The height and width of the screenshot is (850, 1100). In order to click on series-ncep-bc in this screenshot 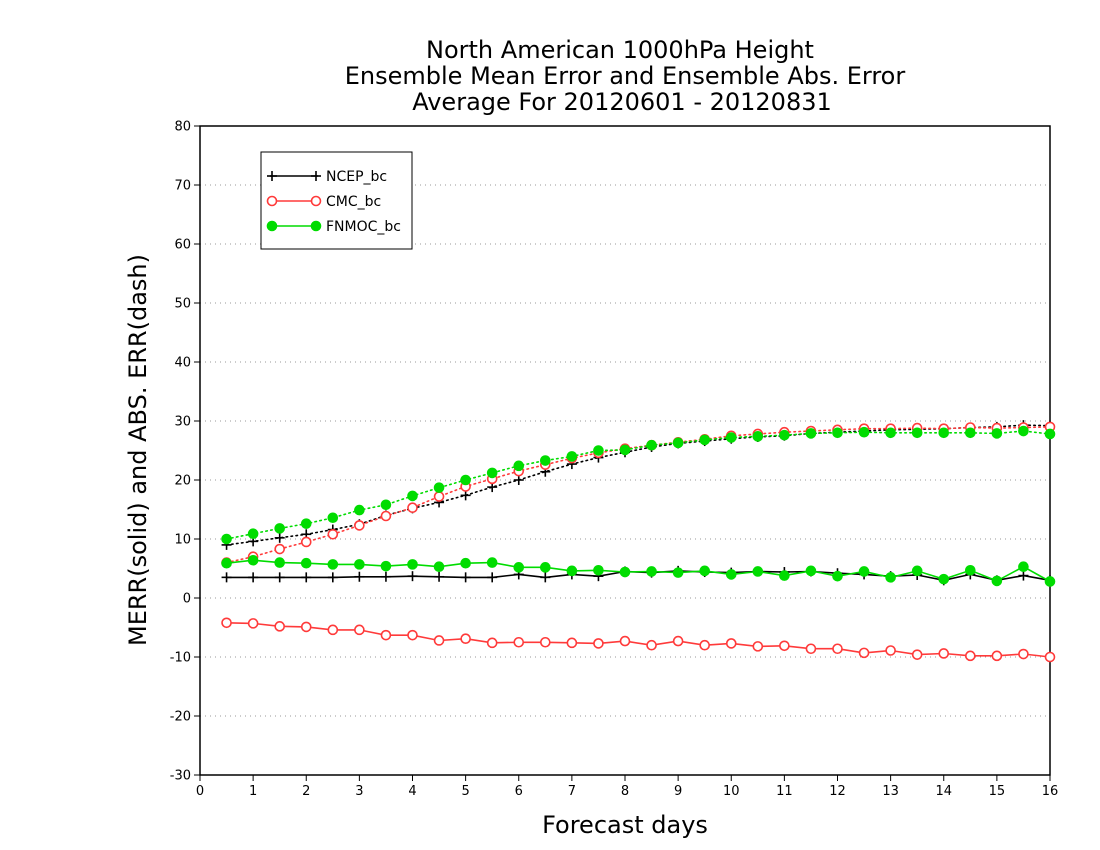, I will do `click(638, 503)`.